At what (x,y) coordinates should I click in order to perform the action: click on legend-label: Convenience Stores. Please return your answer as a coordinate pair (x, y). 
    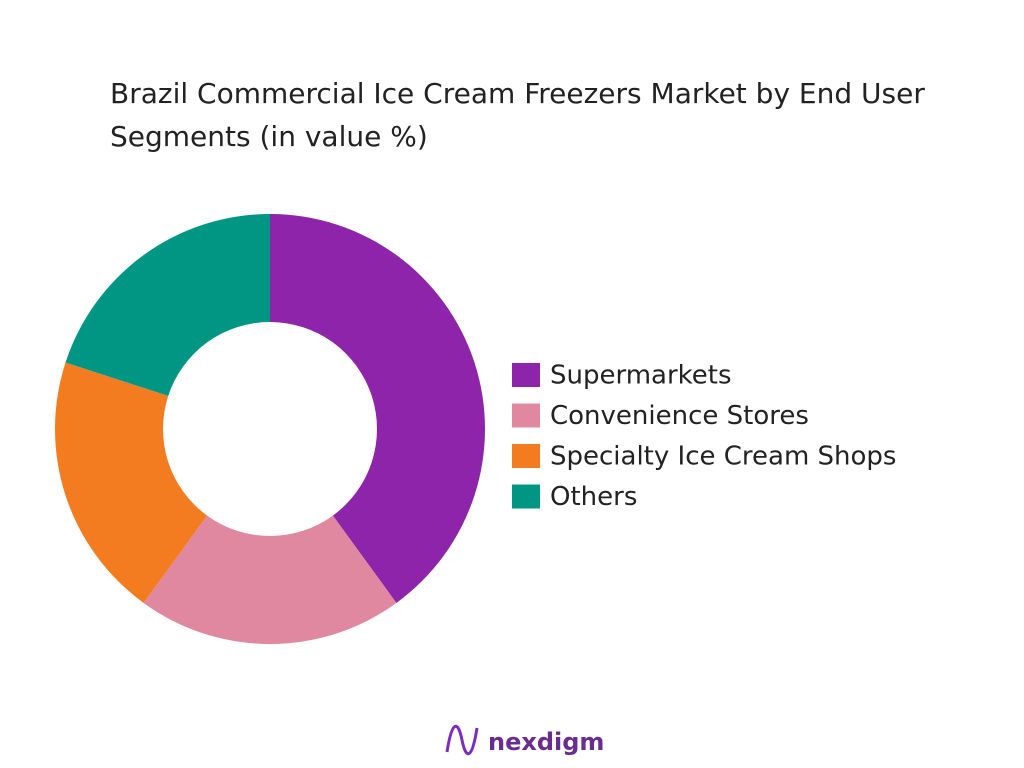
    Looking at the image, I should click on (679, 416).